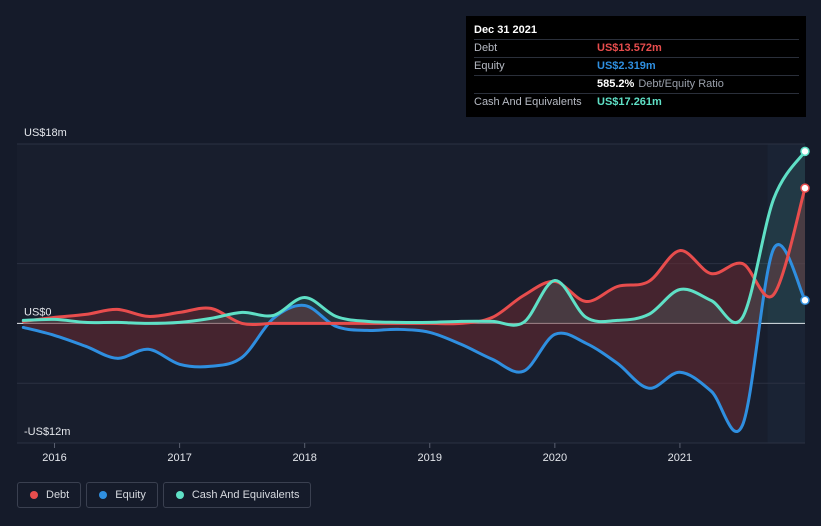 This screenshot has width=821, height=526. What do you see at coordinates (489, 66) in the screenshot?
I see `tooltip-label: Equity` at bounding box center [489, 66].